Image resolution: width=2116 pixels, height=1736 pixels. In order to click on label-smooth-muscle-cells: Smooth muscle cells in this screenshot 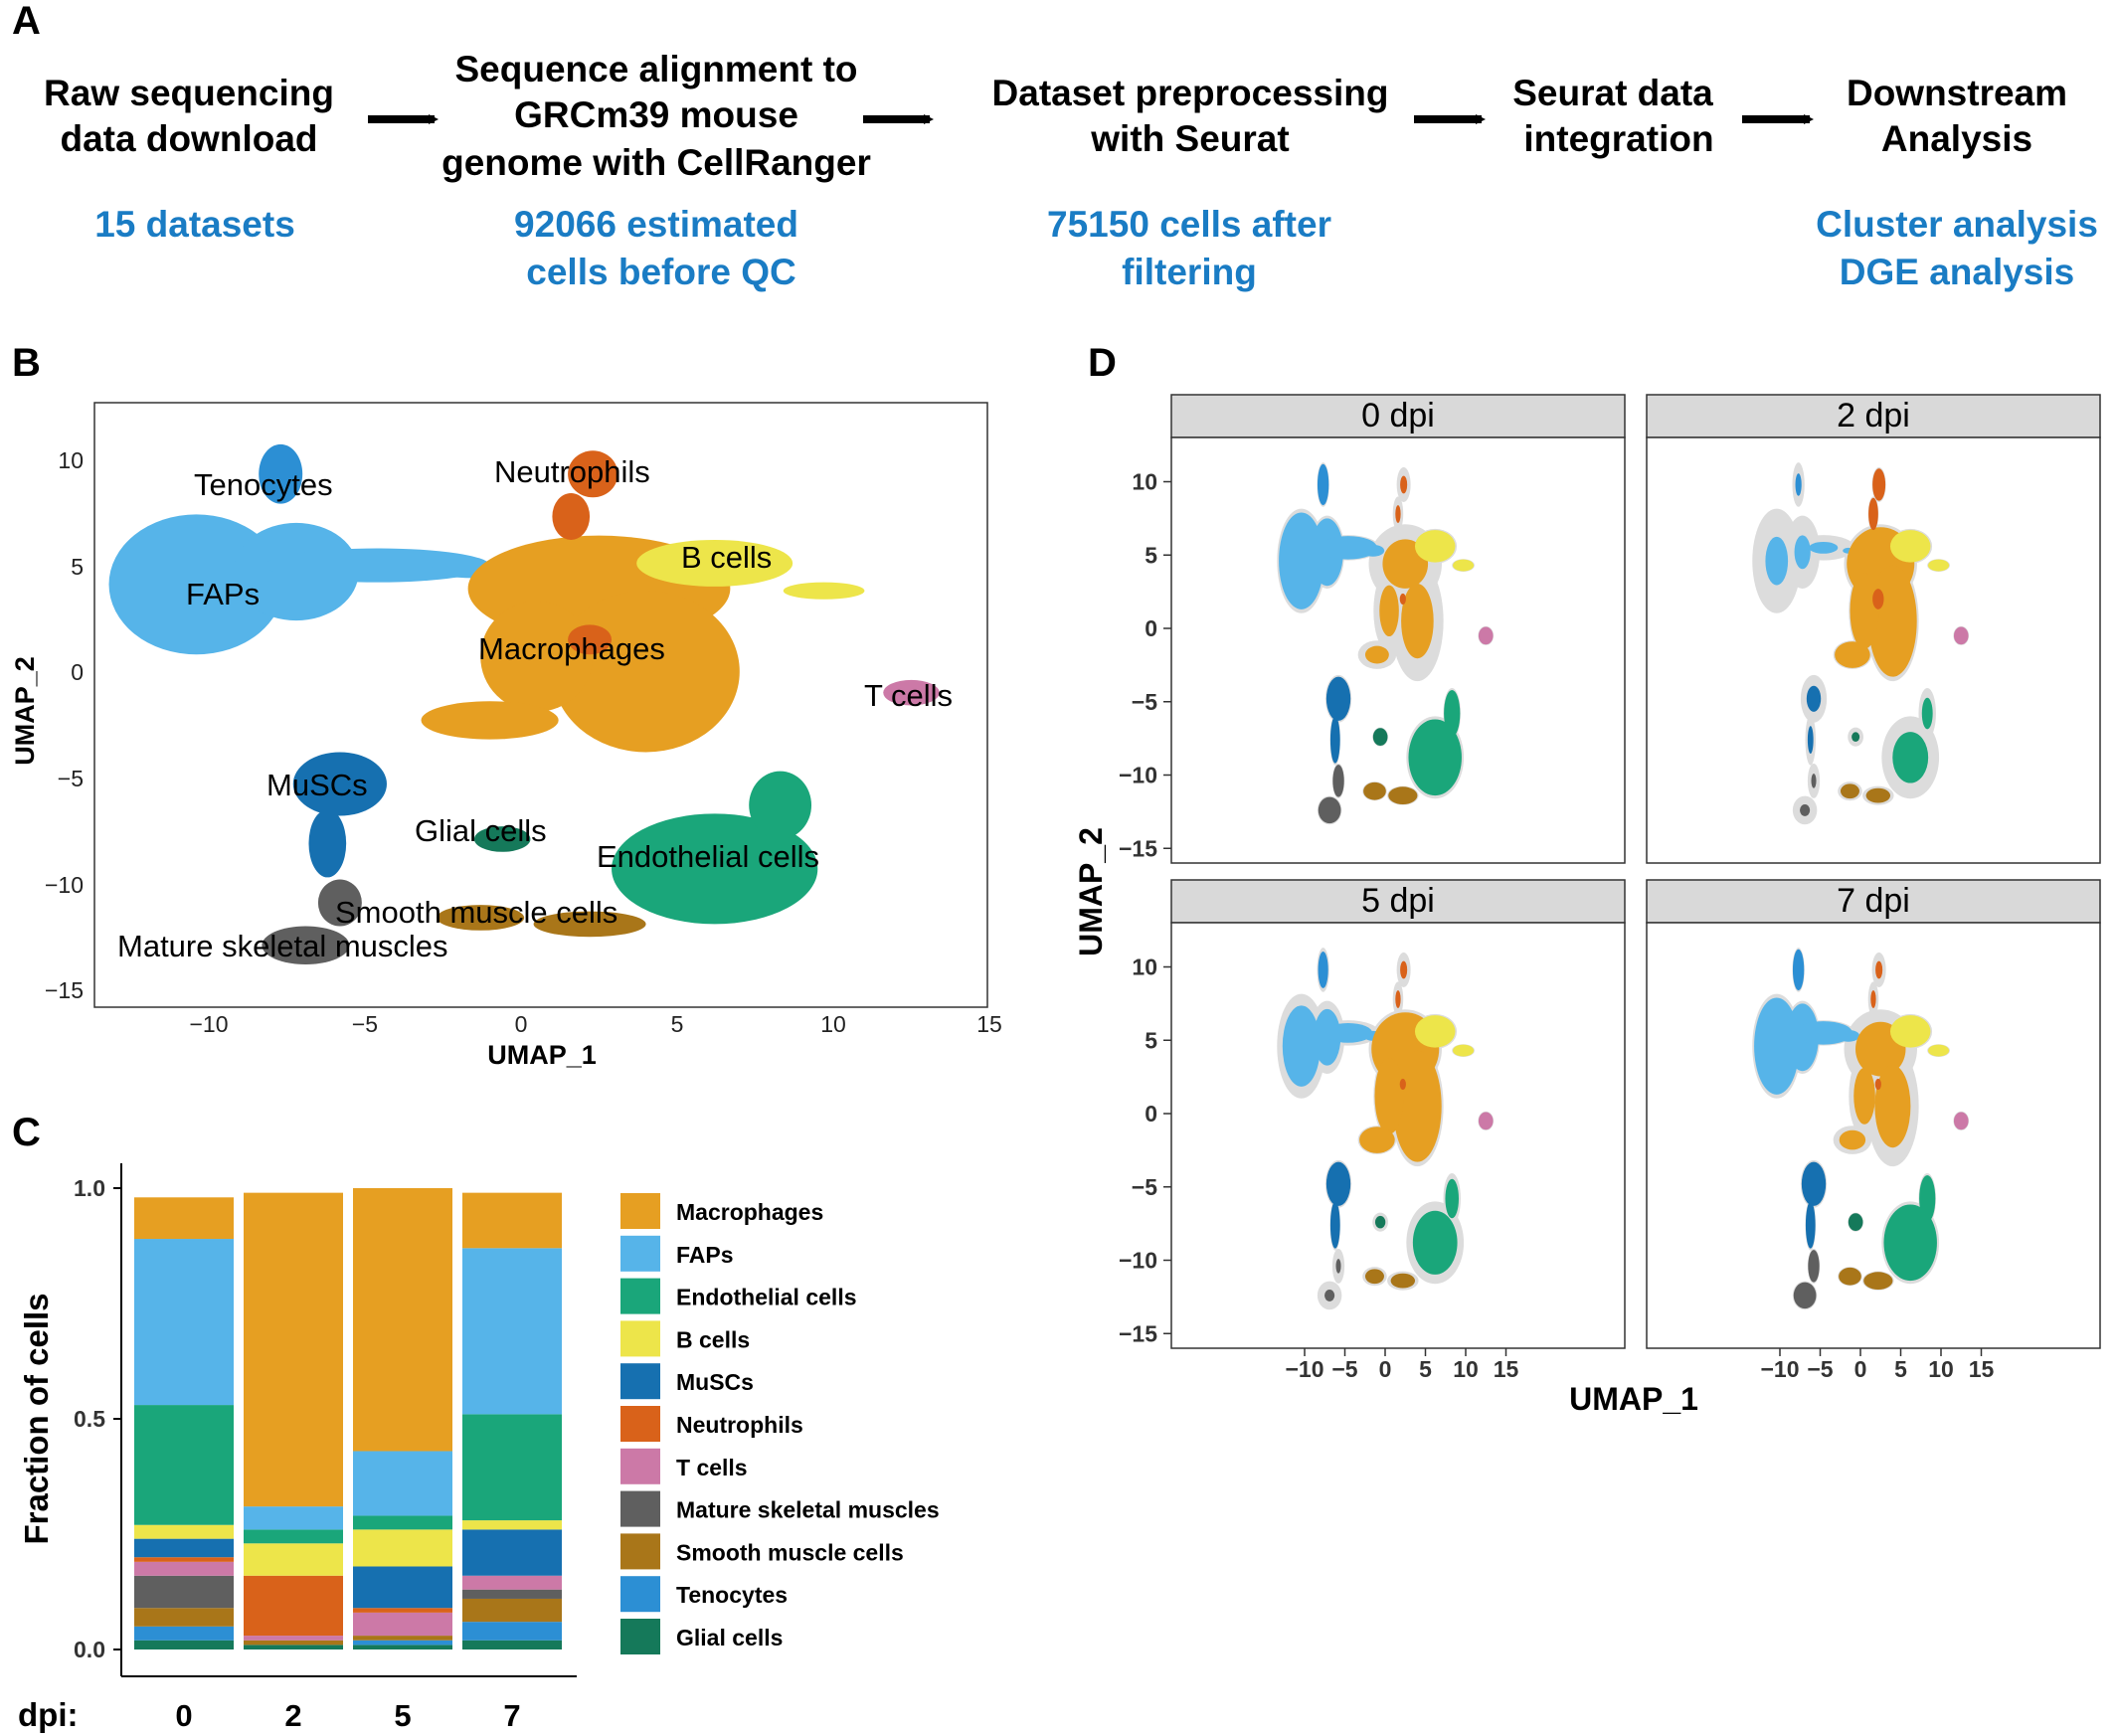, I will do `click(476, 912)`.